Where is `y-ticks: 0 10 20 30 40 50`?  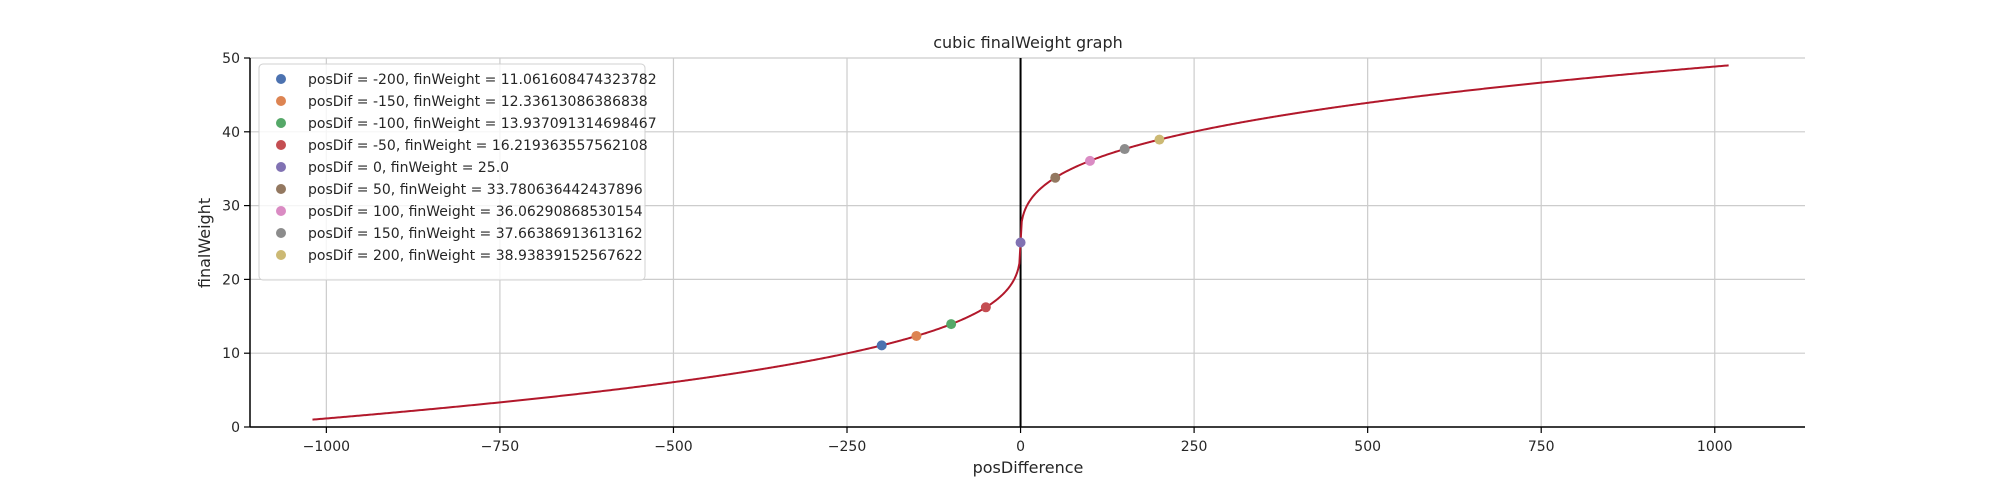
y-ticks: 0 10 20 30 40 50 is located at coordinates (236, 243).